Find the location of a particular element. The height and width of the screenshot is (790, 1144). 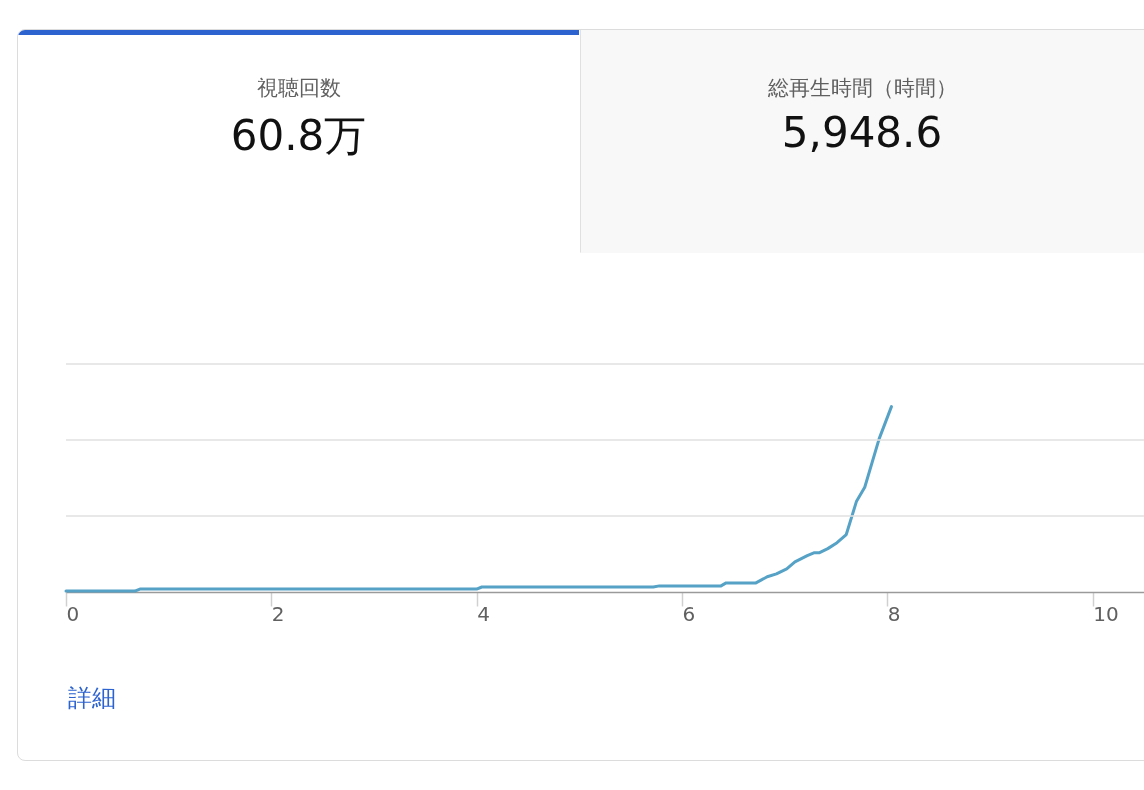

text: 視聴回数 is located at coordinates (298, 88).